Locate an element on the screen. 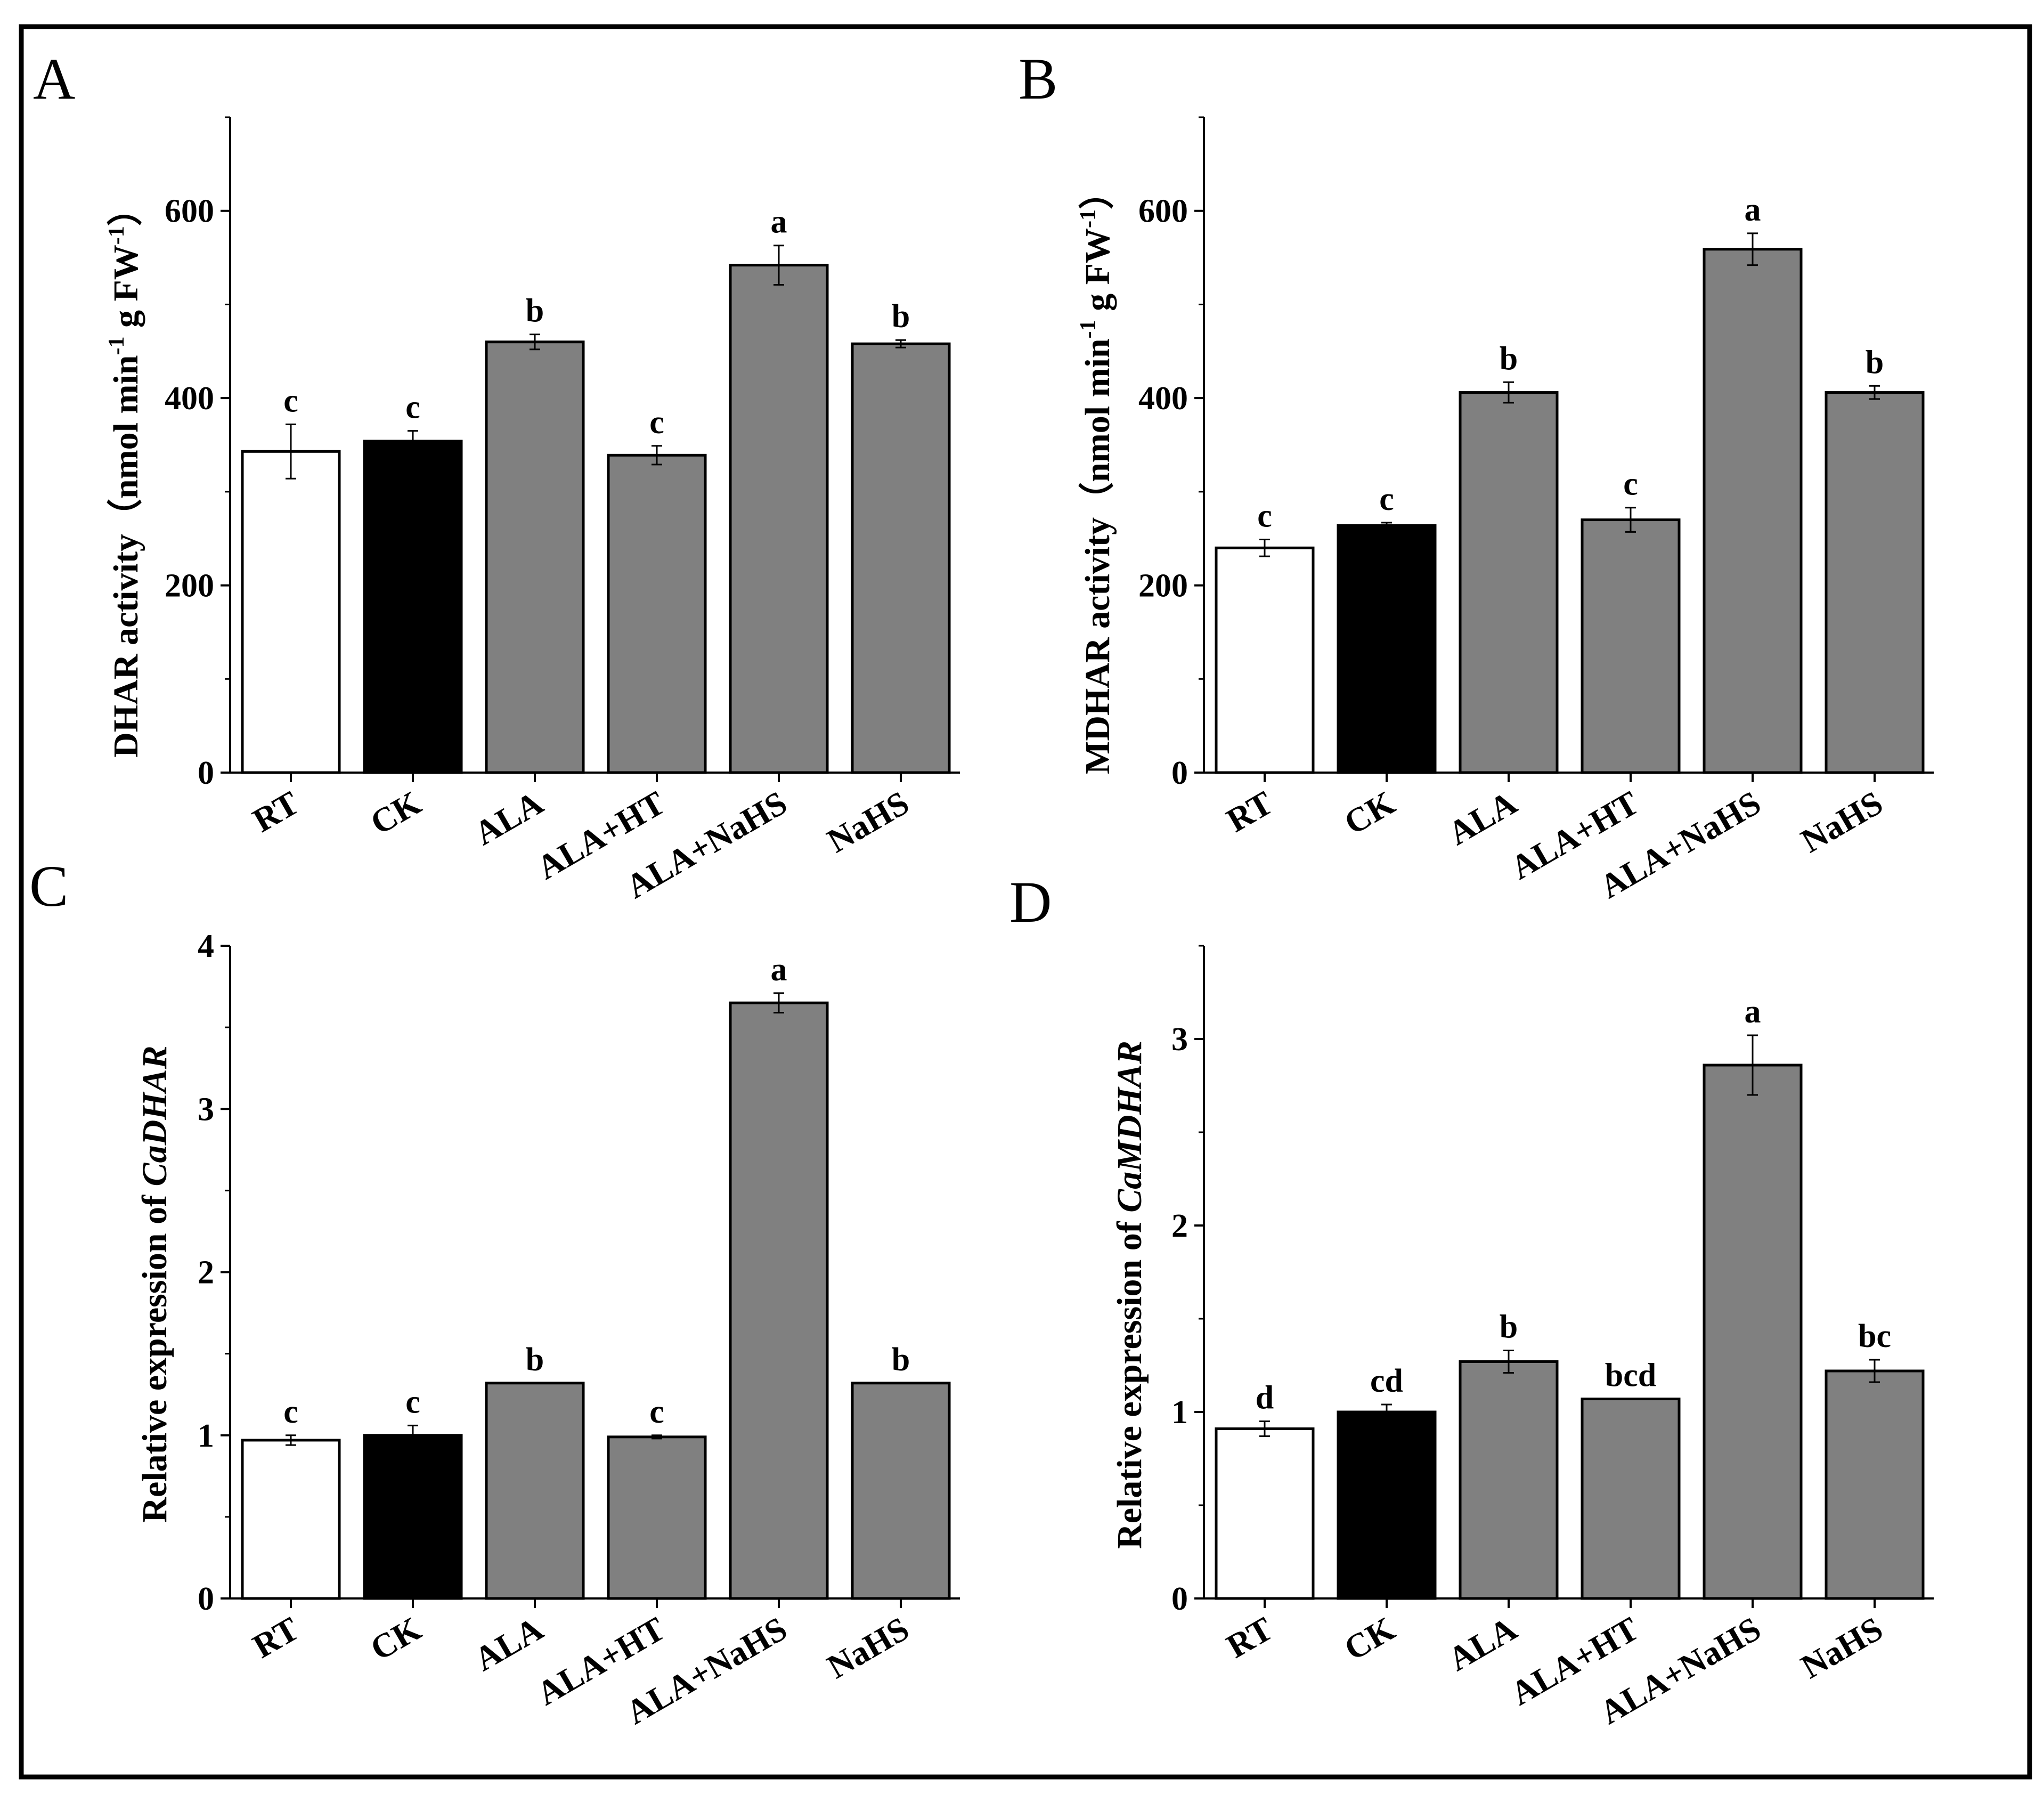 The width and height of the screenshot is (2044, 1802). significance-label: d is located at coordinates (1265, 1398).